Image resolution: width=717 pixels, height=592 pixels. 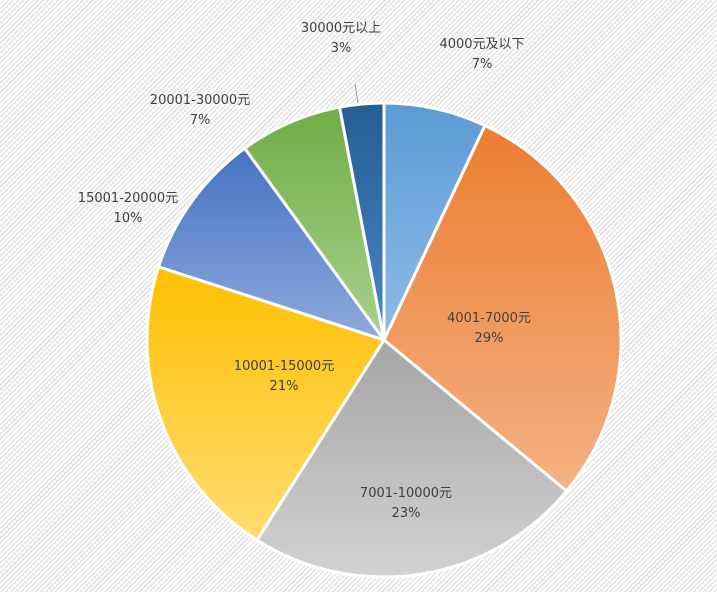 What do you see at coordinates (489, 318) in the screenshot?
I see `slice-label: 4001-7000元` at bounding box center [489, 318].